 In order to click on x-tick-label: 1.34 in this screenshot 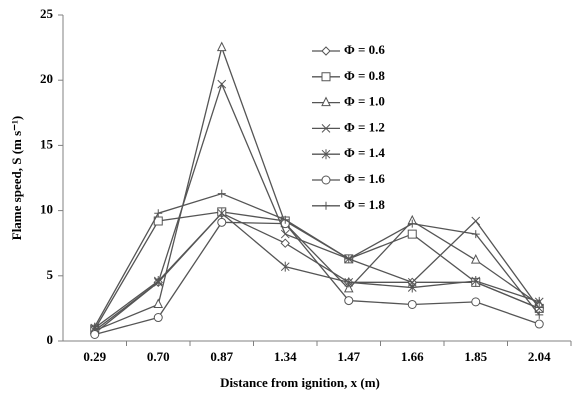, I will do `click(285, 356)`.